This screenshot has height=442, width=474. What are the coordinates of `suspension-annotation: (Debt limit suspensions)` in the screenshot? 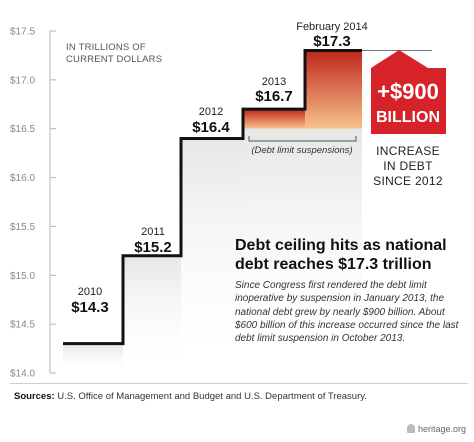 It's located at (301, 150).